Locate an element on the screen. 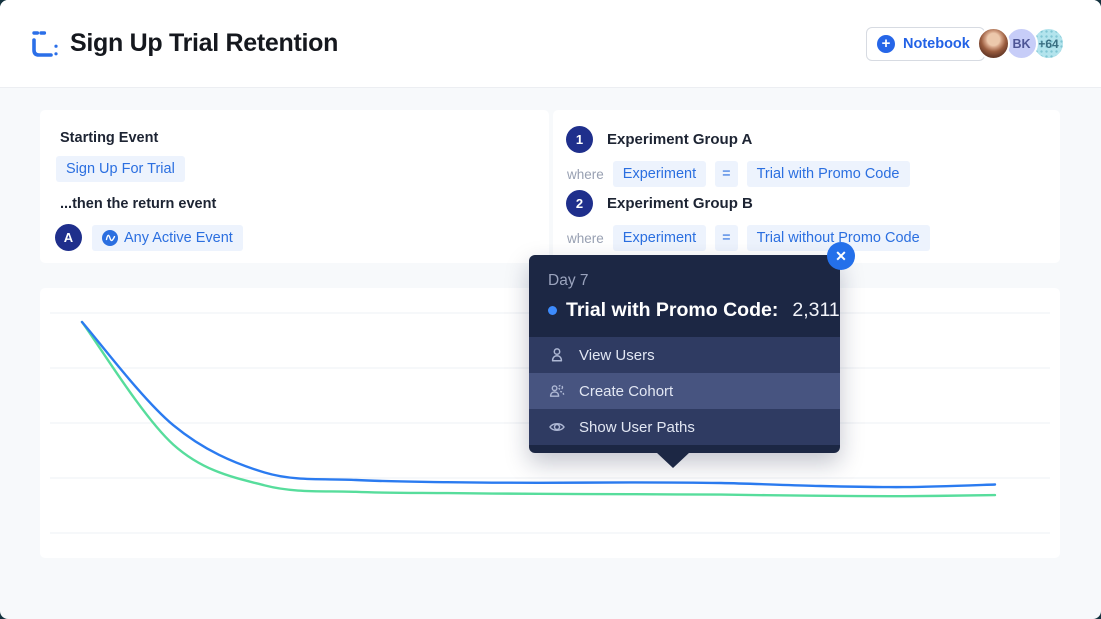  value-pill: Trial with Promo Code is located at coordinates (828, 174).